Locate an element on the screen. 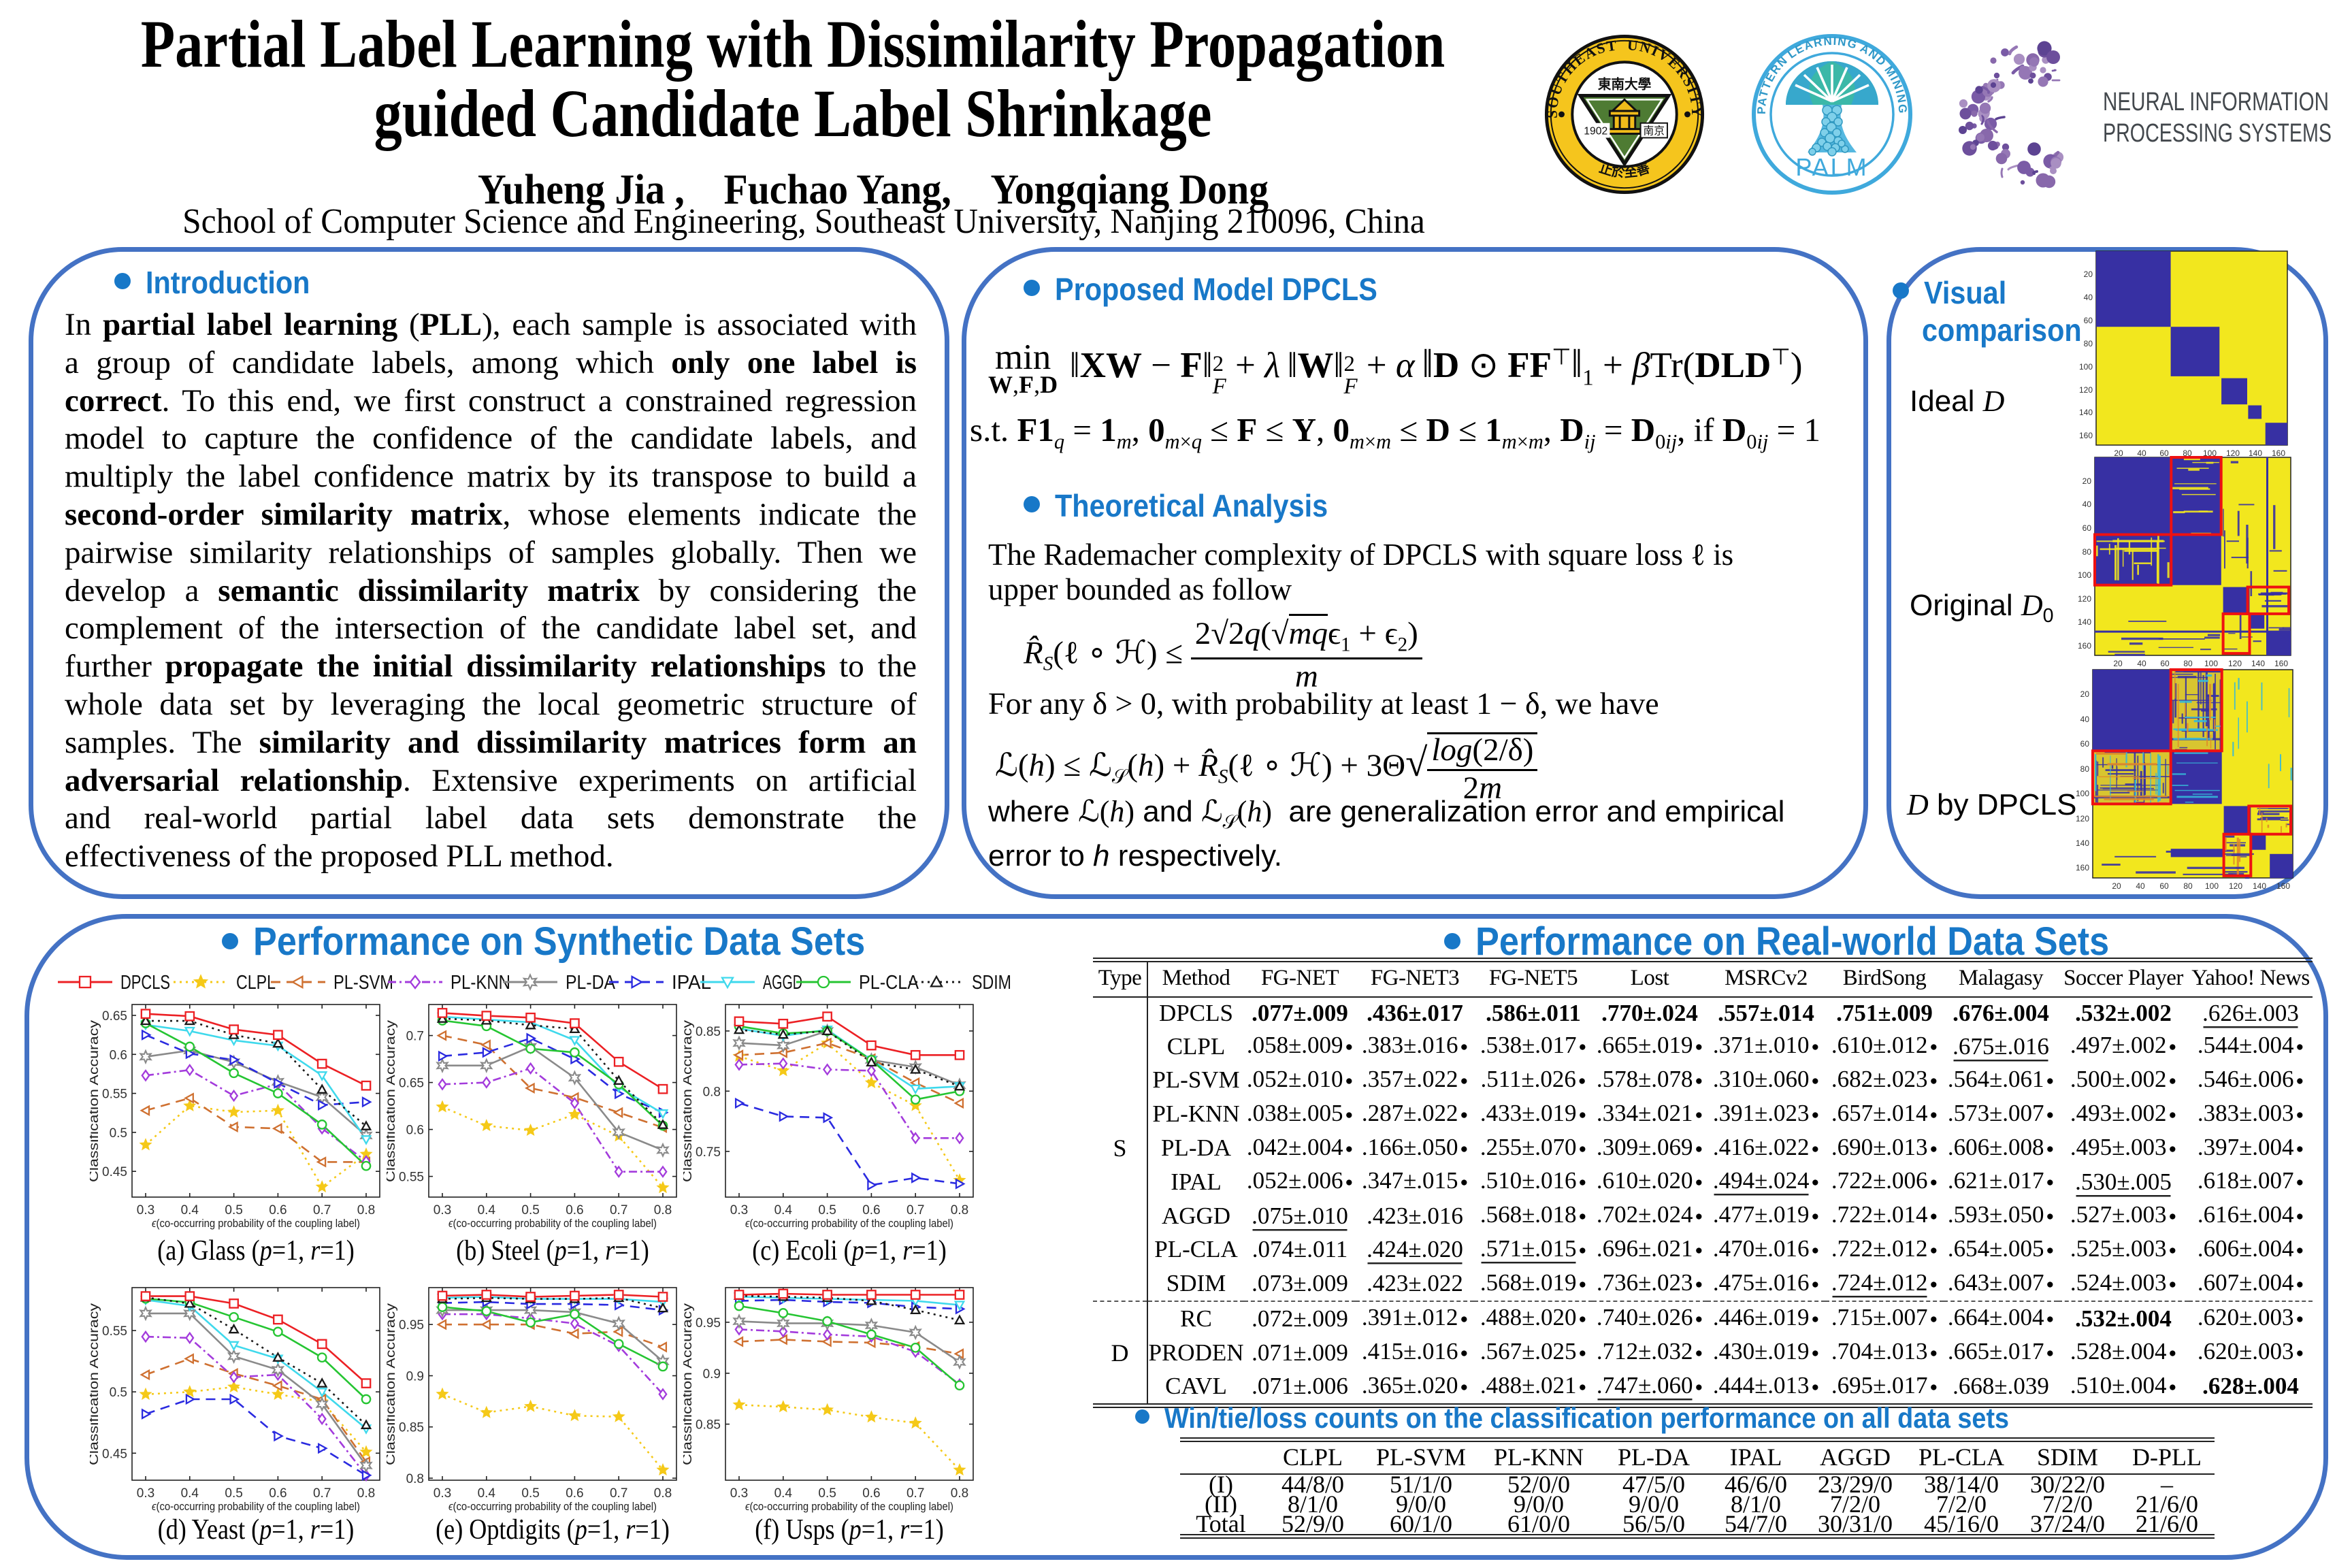  svg-text: 0.95 is located at coordinates (708, 1323).